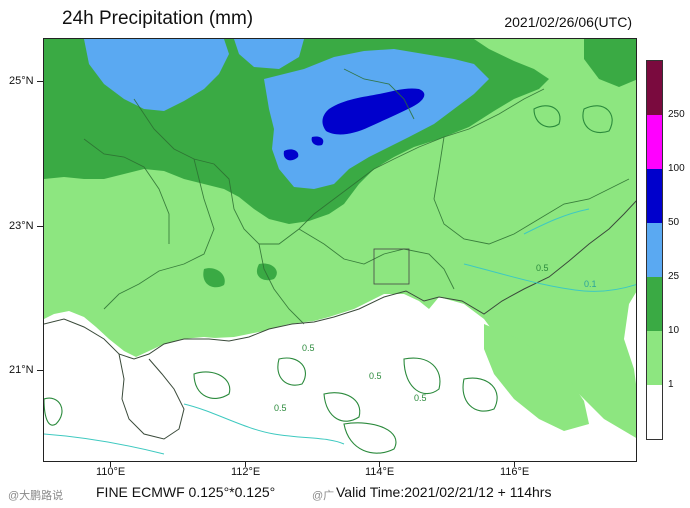  Describe the element at coordinates (21, 226) in the screenshot. I see `lat-label-23: 23°N` at that location.